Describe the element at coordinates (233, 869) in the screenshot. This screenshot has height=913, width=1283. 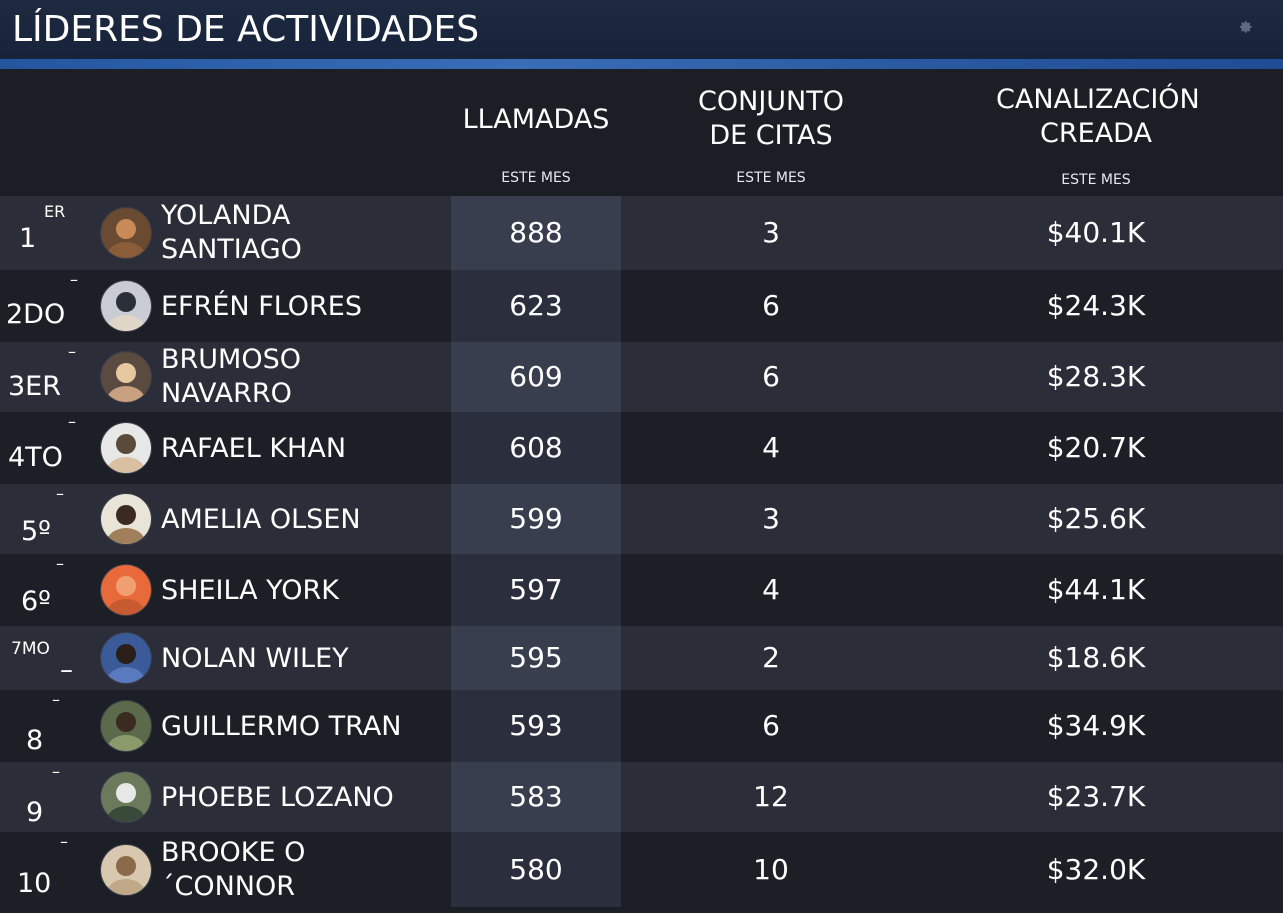
I see `leader-name: BROOKE O ´CONNOR` at that location.